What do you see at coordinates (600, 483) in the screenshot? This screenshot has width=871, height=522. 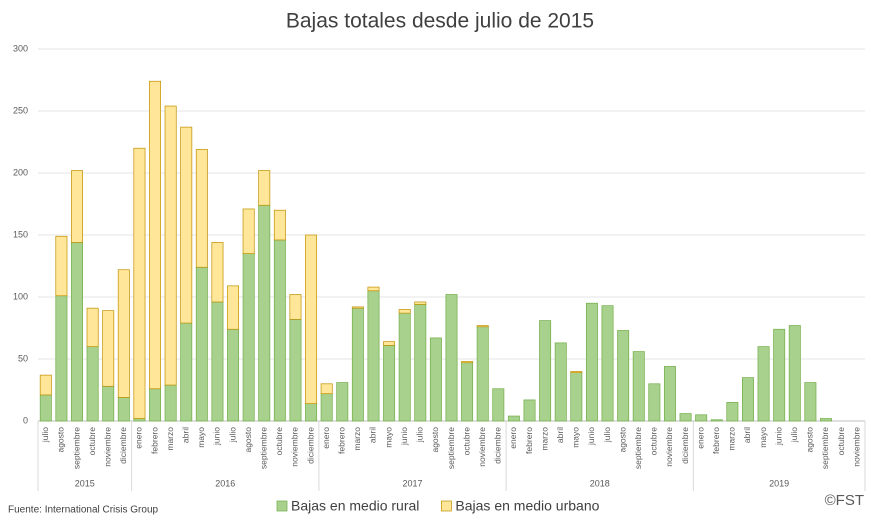 I see `group-label: 2018` at bounding box center [600, 483].